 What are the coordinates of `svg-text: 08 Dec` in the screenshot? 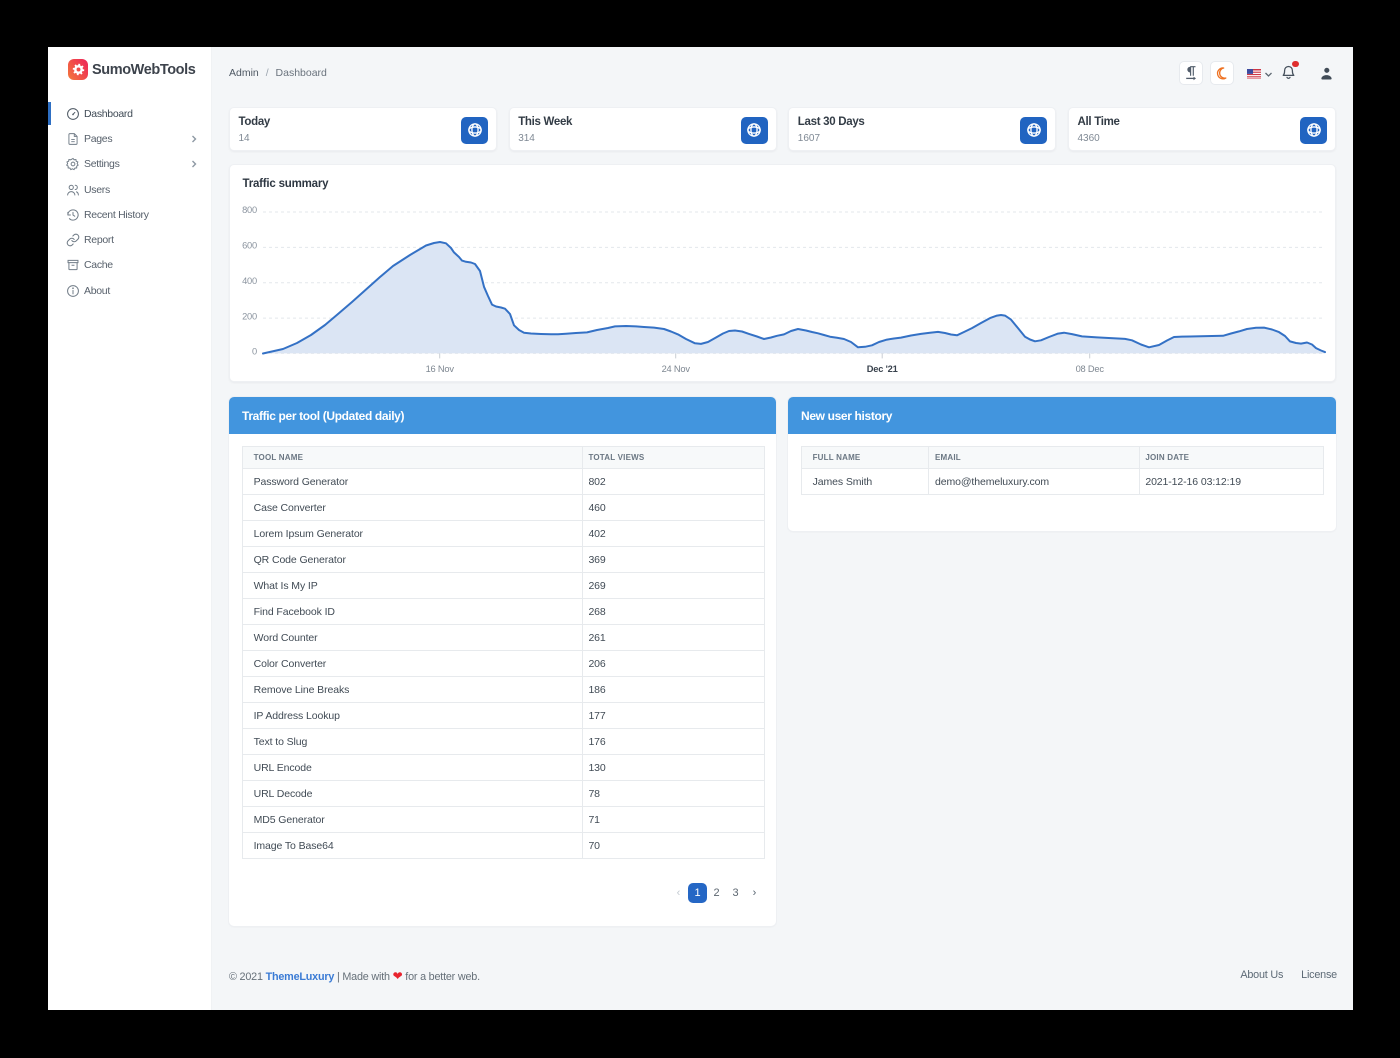 It's located at (1090, 369).